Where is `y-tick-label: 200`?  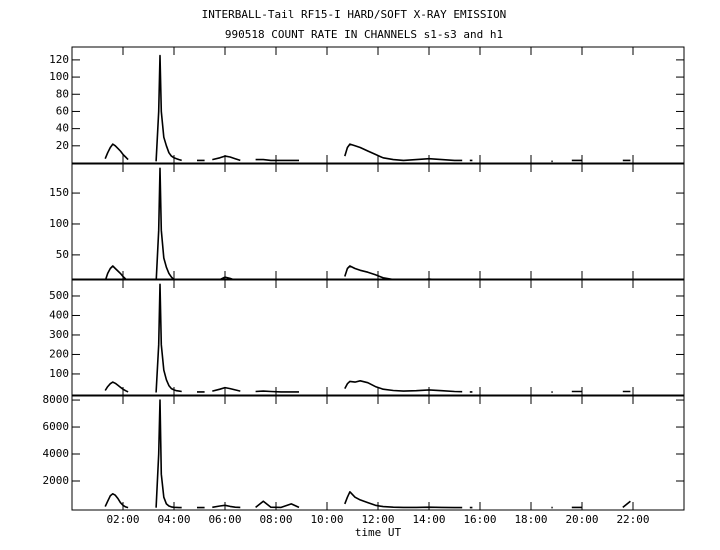
y-tick-label: 200 is located at coordinates (59, 353).